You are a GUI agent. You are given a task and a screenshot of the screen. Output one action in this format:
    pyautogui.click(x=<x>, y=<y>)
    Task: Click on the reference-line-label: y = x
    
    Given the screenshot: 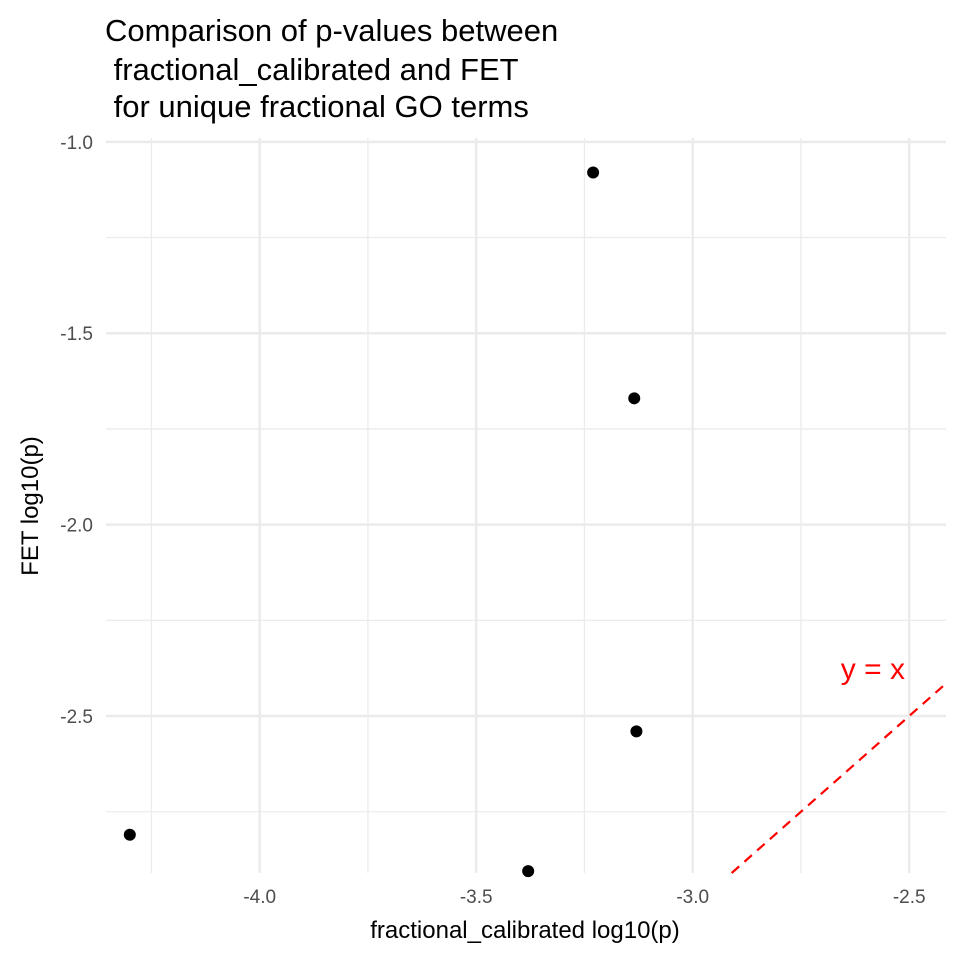 What is the action you would take?
    pyautogui.click(x=873, y=669)
    